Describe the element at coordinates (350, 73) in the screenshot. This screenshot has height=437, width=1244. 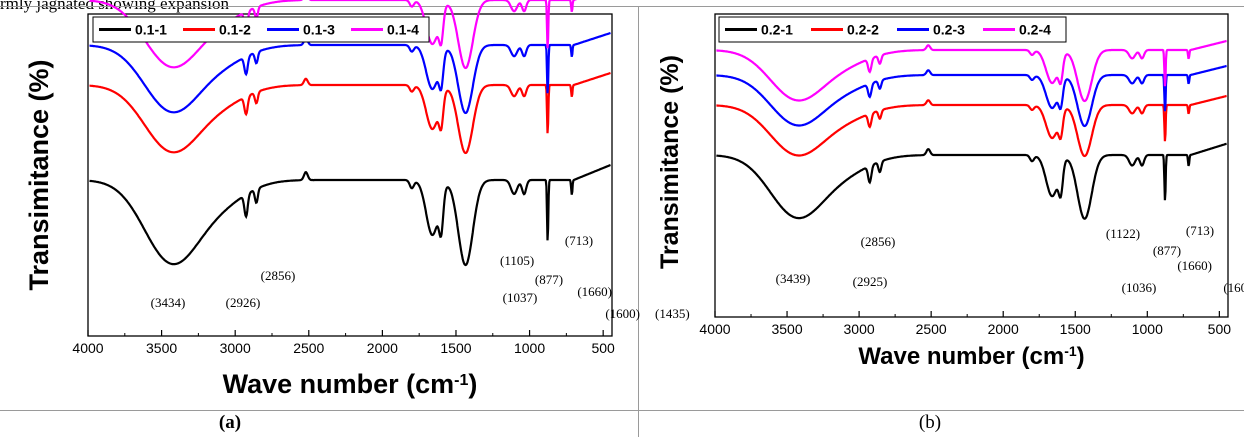
I see `series-line-0.1-3` at that location.